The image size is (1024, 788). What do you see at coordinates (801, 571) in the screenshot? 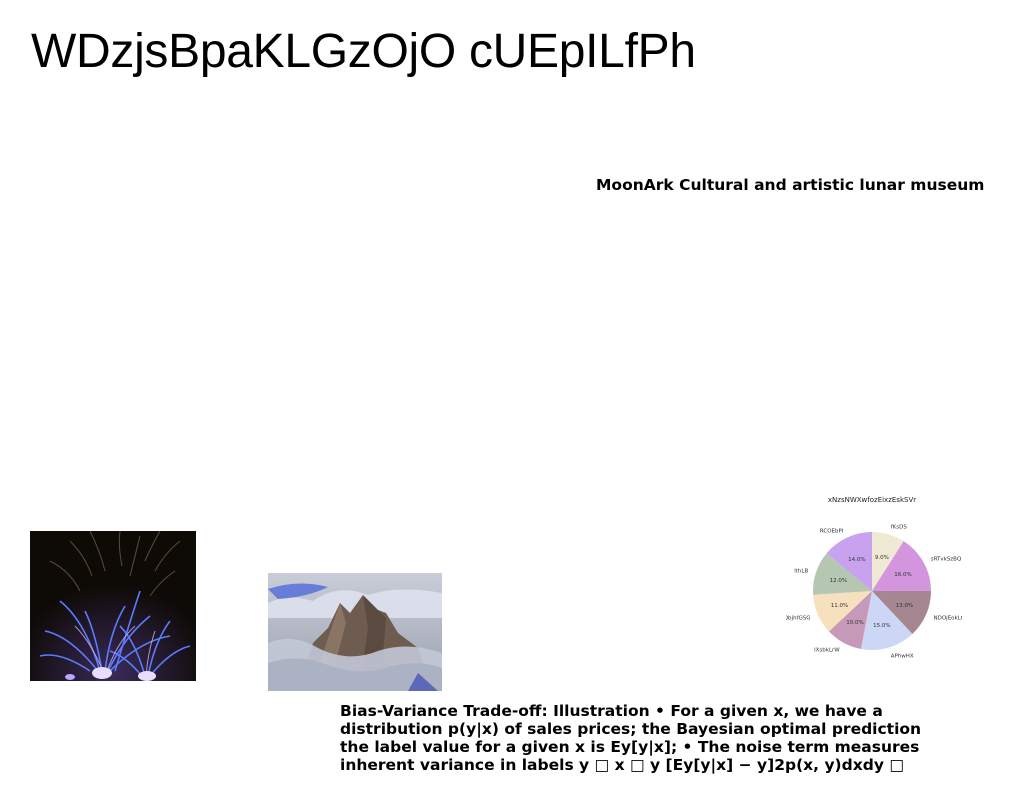
I see `pie-category-label: lthLB` at bounding box center [801, 571].